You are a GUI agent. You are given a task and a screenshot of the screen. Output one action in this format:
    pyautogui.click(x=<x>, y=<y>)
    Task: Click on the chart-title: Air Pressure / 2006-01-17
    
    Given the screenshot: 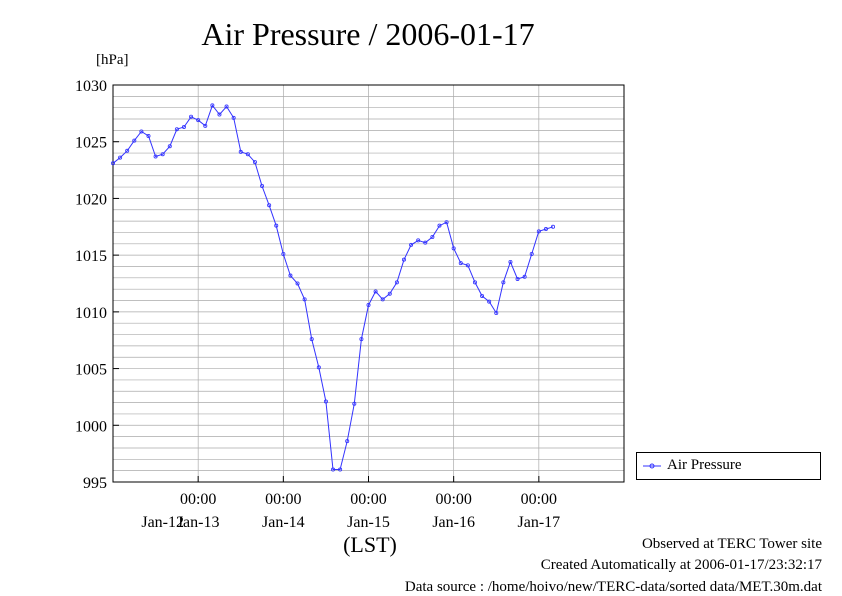 What is the action you would take?
    pyautogui.click(x=368, y=34)
    